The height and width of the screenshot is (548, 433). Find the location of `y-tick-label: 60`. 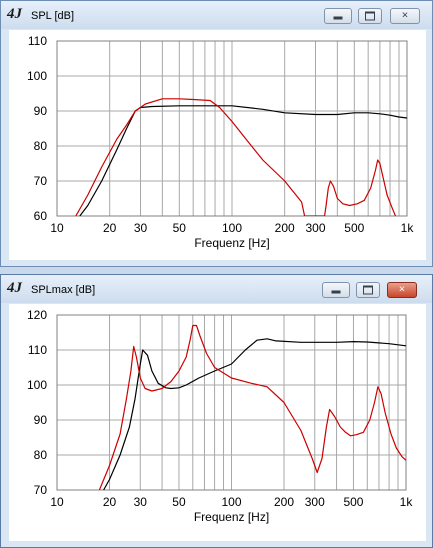

y-tick-label: 60 is located at coordinates (41, 216).